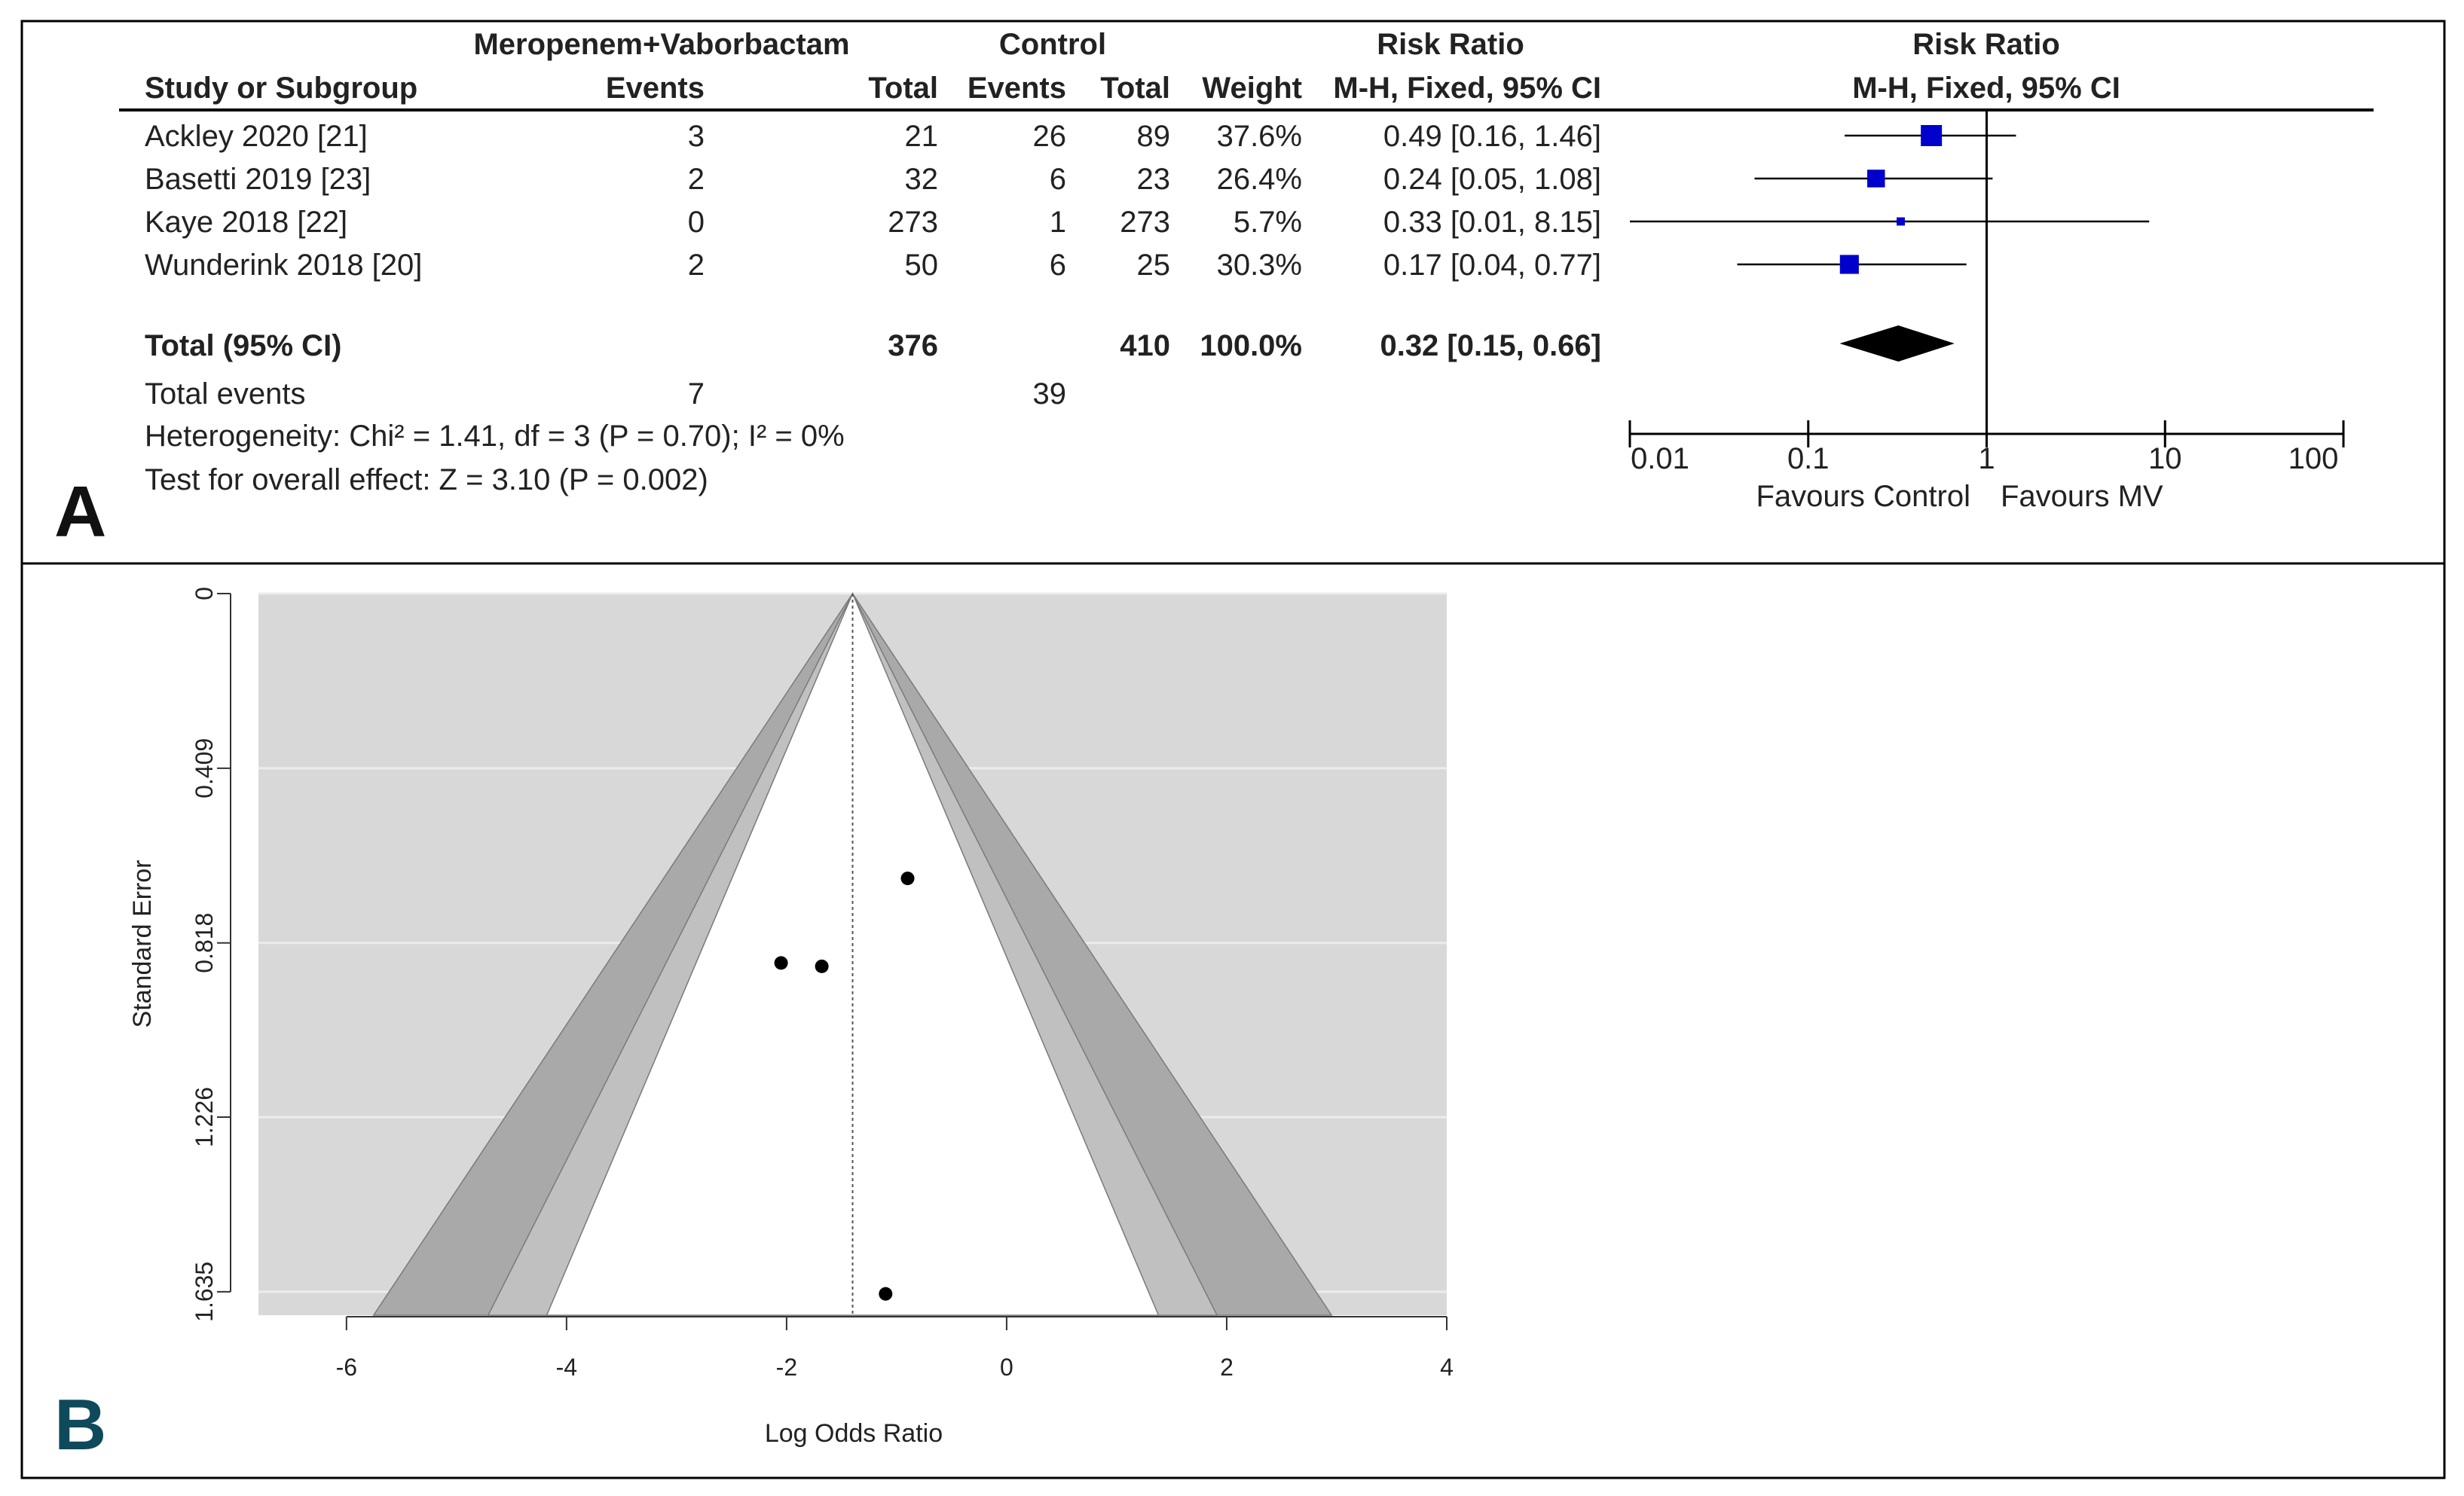  I want to click on study-events2: 1, so click(1058, 222).